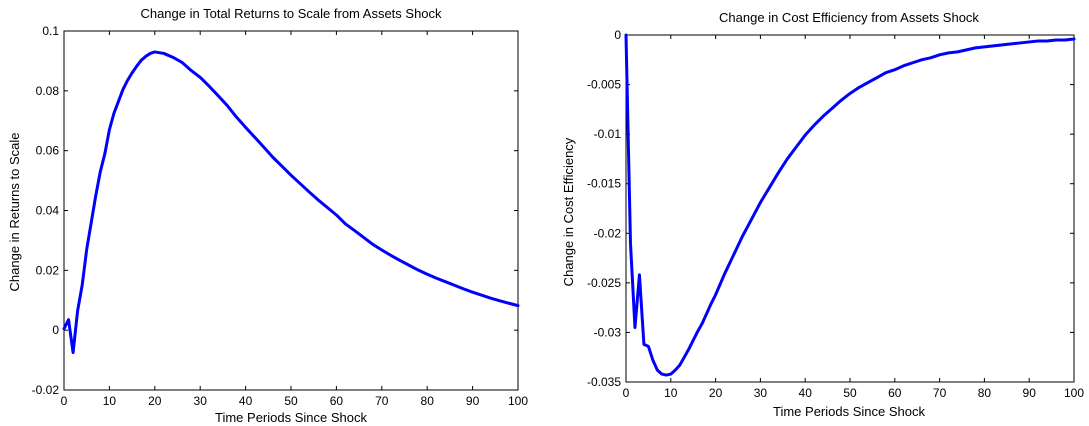  I want to click on y-axis-label: Change in Returns to Scale, so click(14, 212).